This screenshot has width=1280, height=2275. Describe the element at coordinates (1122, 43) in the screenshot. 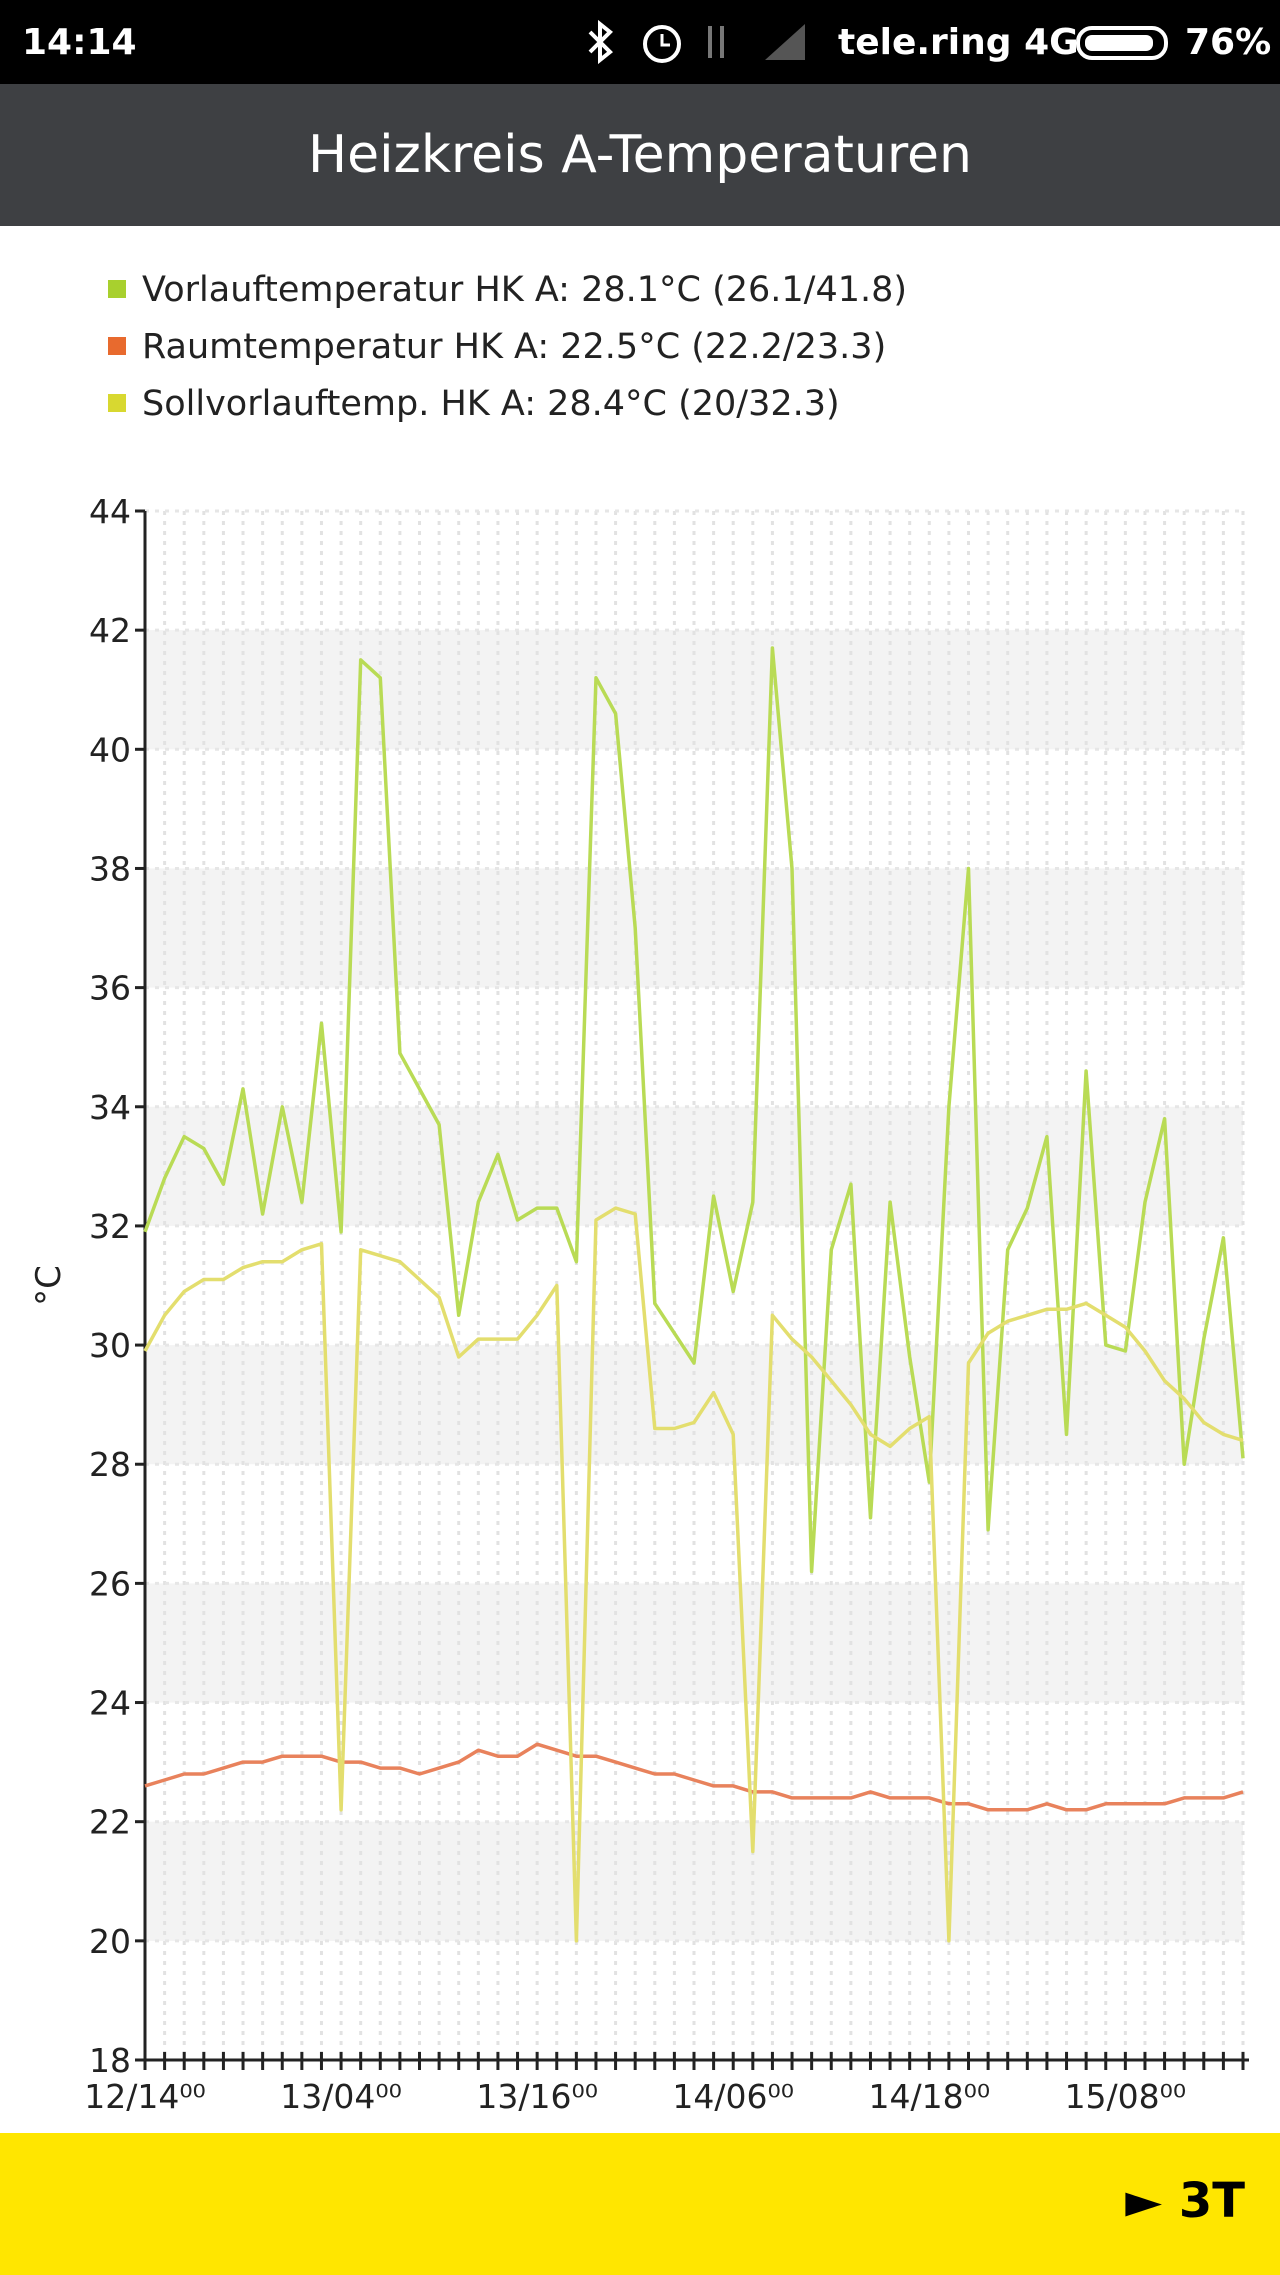

I see `battery-icon` at that location.